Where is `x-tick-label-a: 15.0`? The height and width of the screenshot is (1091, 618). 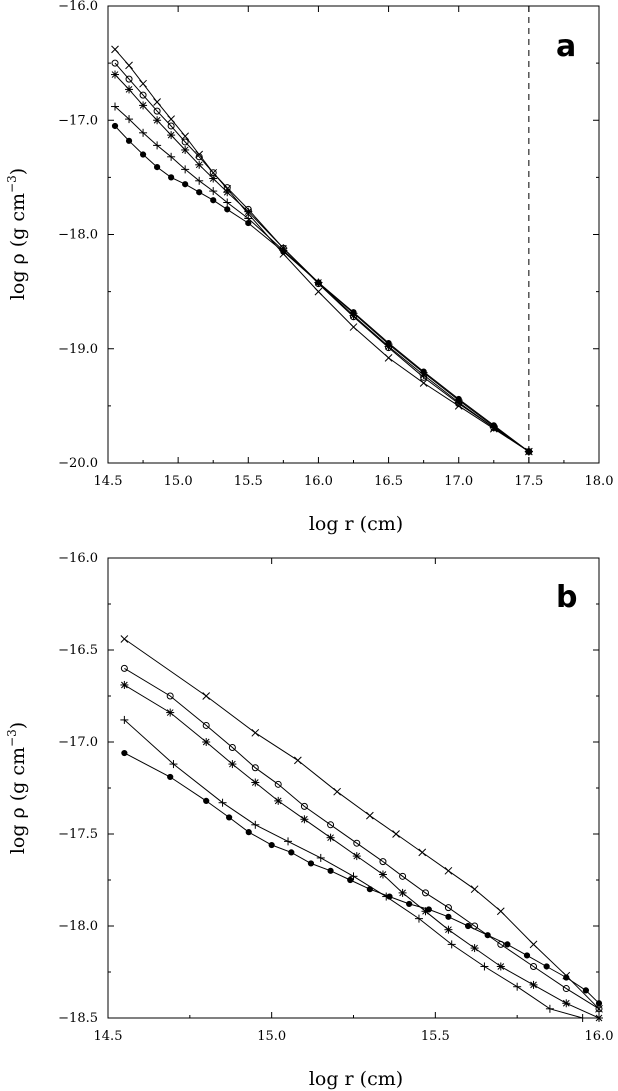 x-tick-label-a: 15.0 is located at coordinates (178, 481).